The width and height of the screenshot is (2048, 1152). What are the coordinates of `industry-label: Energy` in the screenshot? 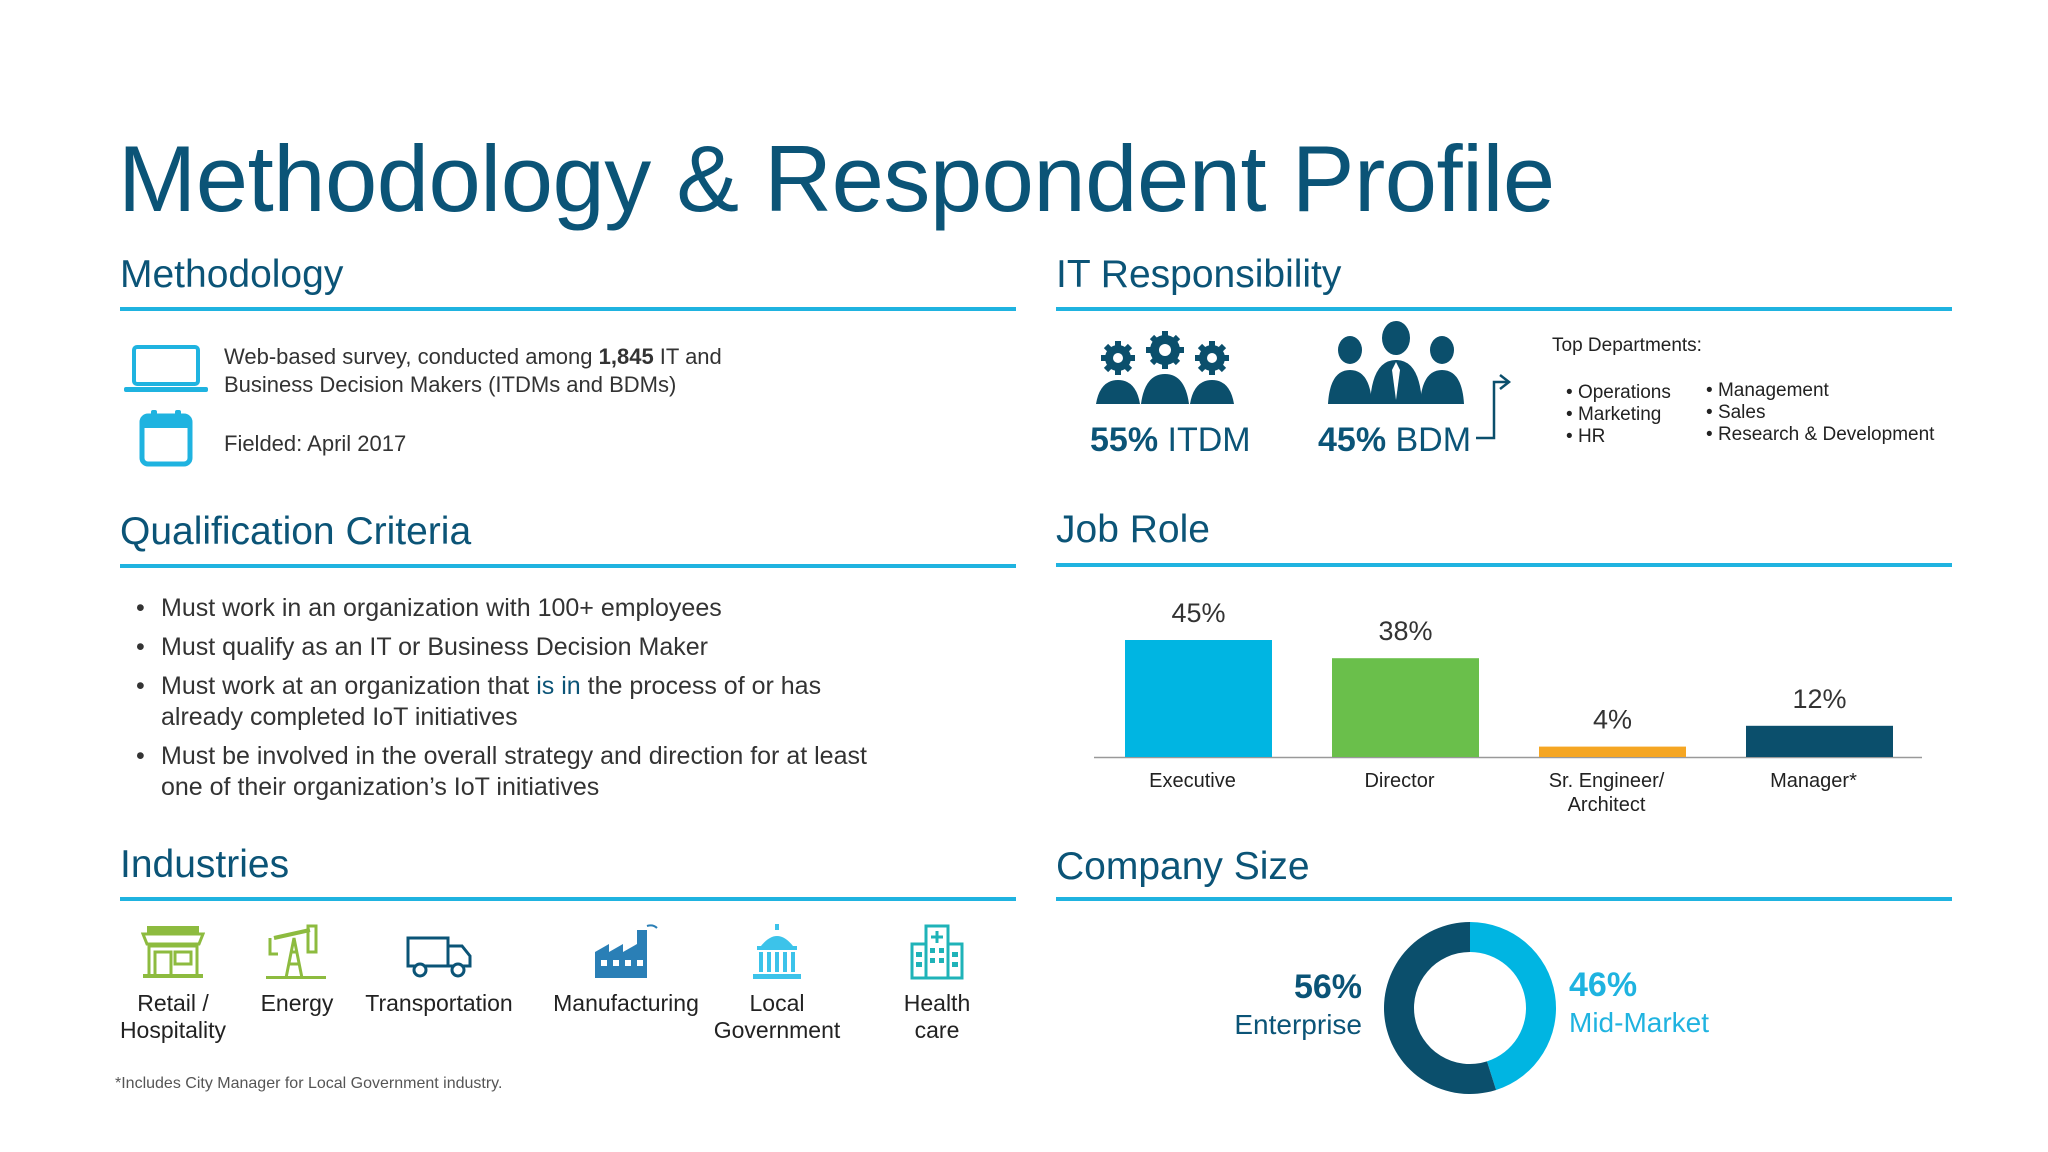 It's located at (297, 1003).